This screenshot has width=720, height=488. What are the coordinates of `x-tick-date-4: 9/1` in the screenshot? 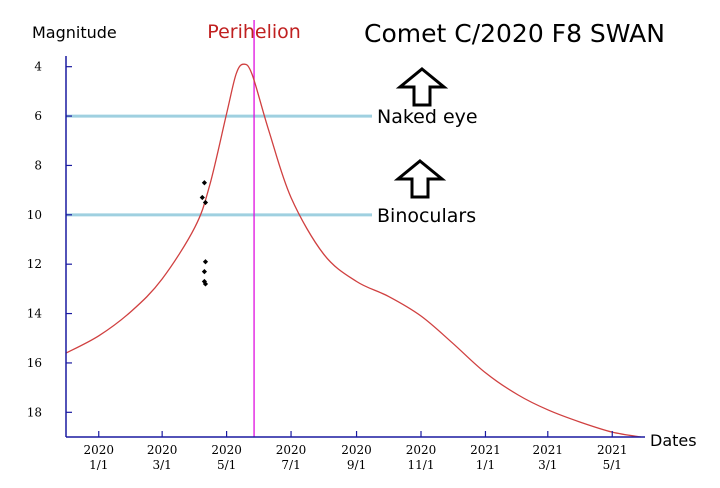 It's located at (356, 465).